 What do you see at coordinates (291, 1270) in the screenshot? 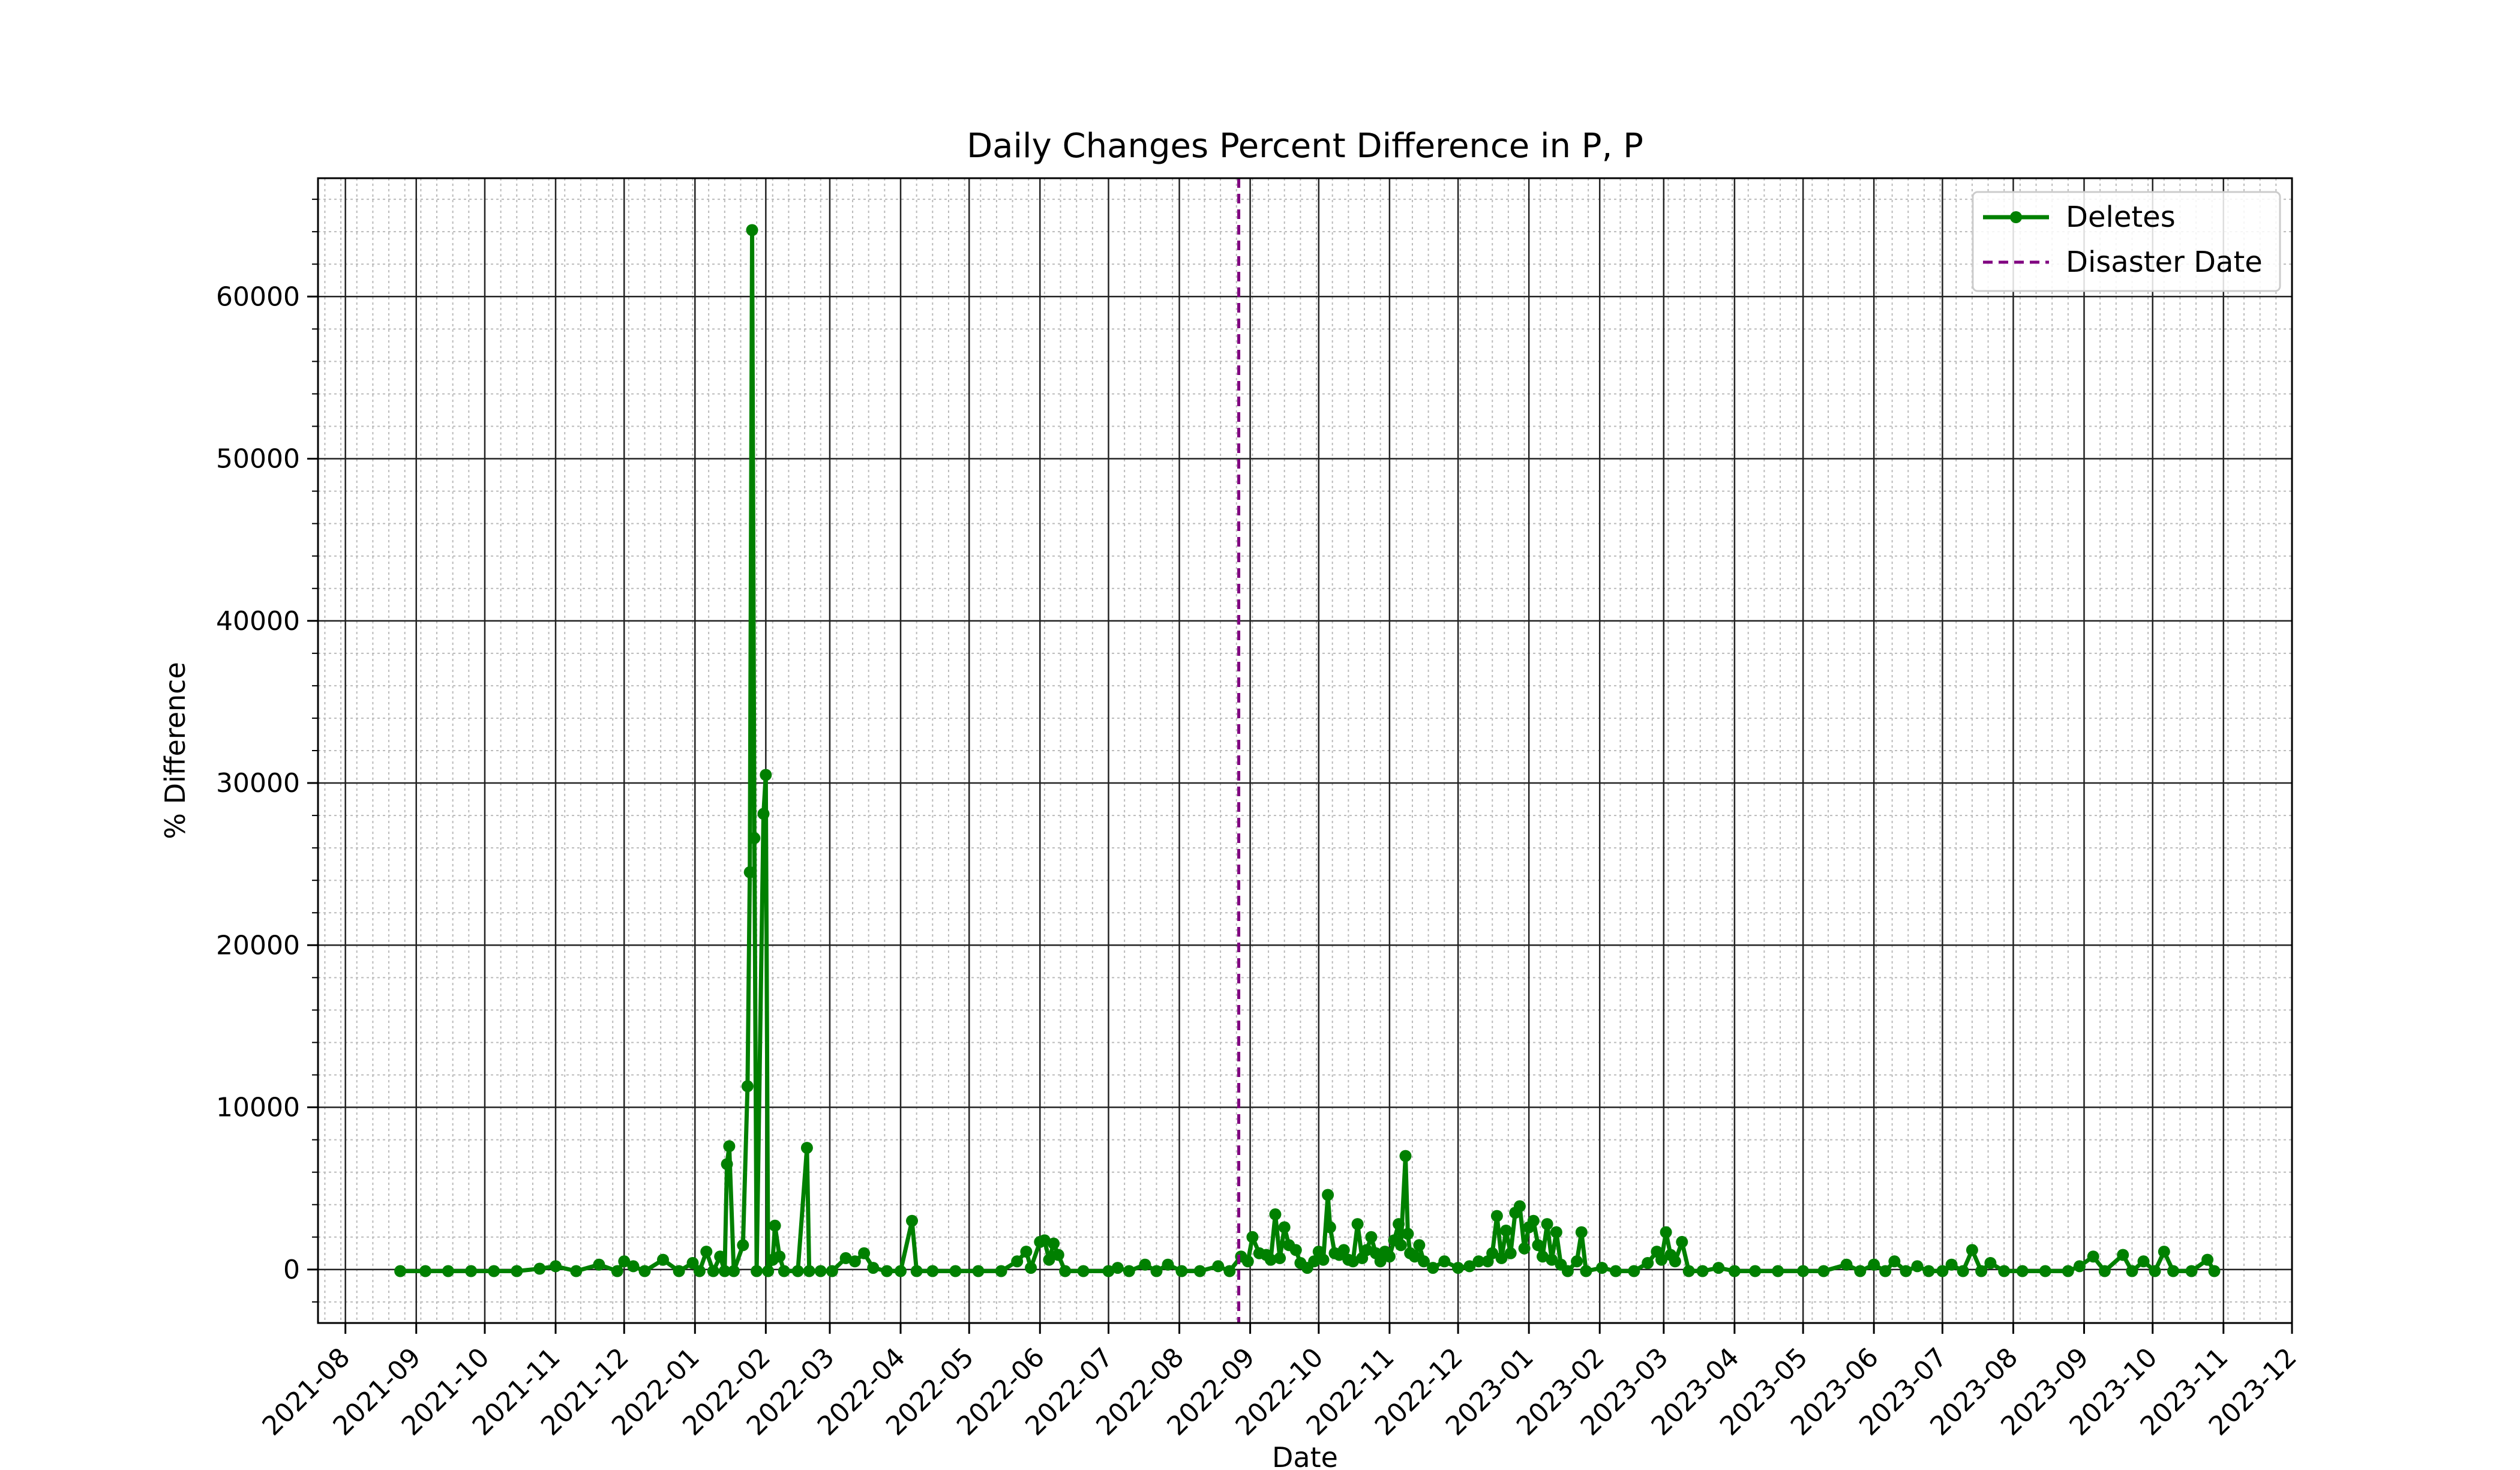
I see `y-tick-label: 0` at bounding box center [291, 1270].